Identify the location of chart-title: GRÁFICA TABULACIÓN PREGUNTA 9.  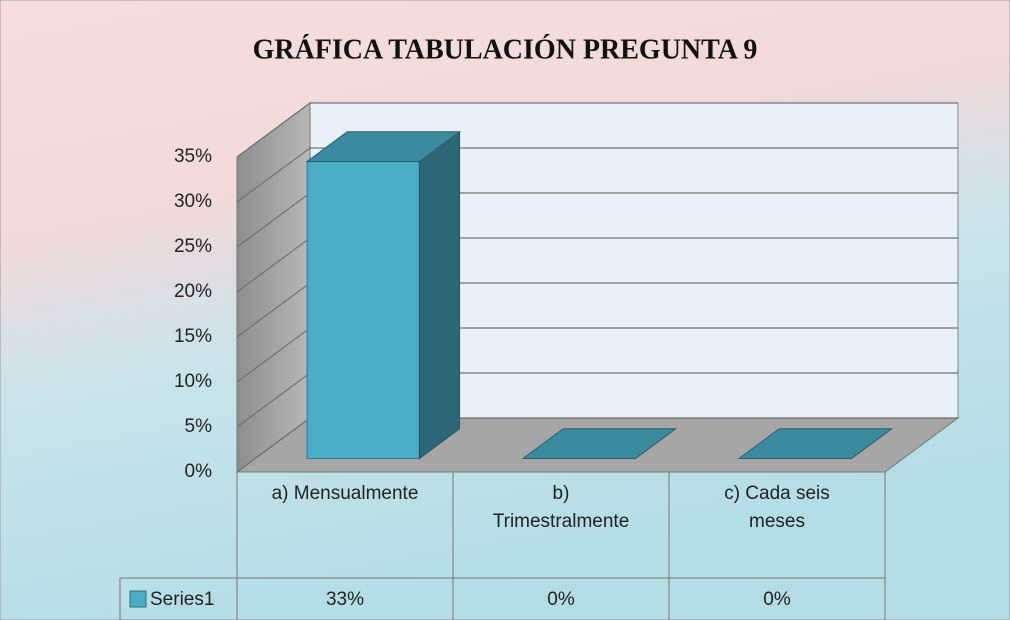
(505, 49).